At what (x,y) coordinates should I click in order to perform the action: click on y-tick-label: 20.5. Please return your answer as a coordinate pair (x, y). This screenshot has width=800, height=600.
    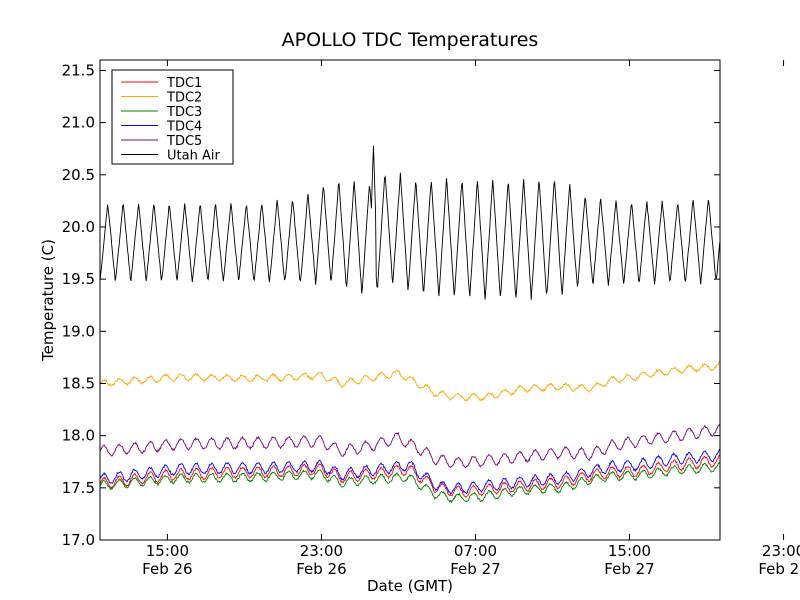
    Looking at the image, I should click on (78, 175).